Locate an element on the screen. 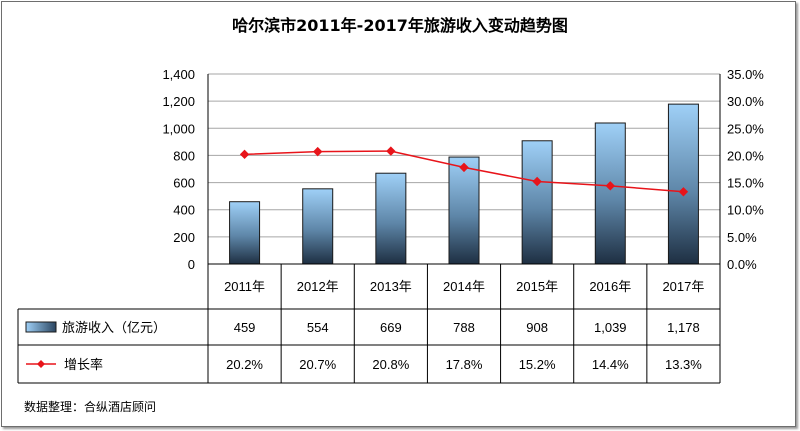  y-right-tick-label: 10.0% is located at coordinates (745, 210).